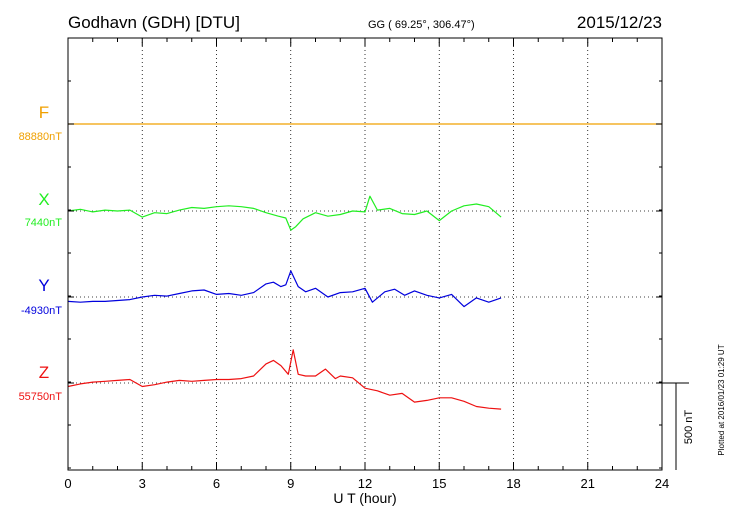 The width and height of the screenshot is (730, 520). What do you see at coordinates (662, 483) in the screenshot?
I see `x-tick-label: 24` at bounding box center [662, 483].